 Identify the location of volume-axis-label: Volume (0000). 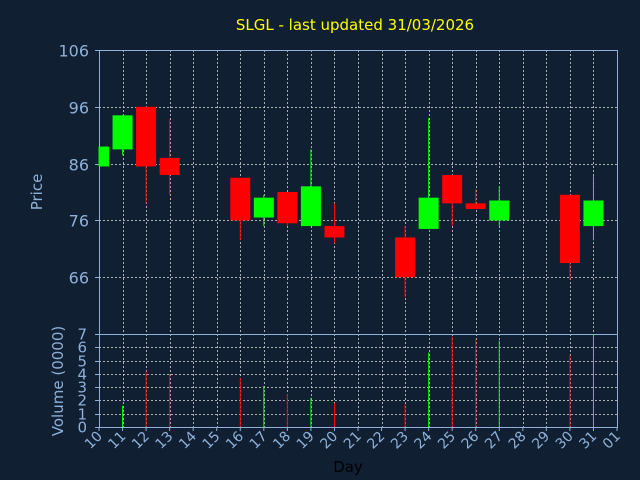
(58, 381).